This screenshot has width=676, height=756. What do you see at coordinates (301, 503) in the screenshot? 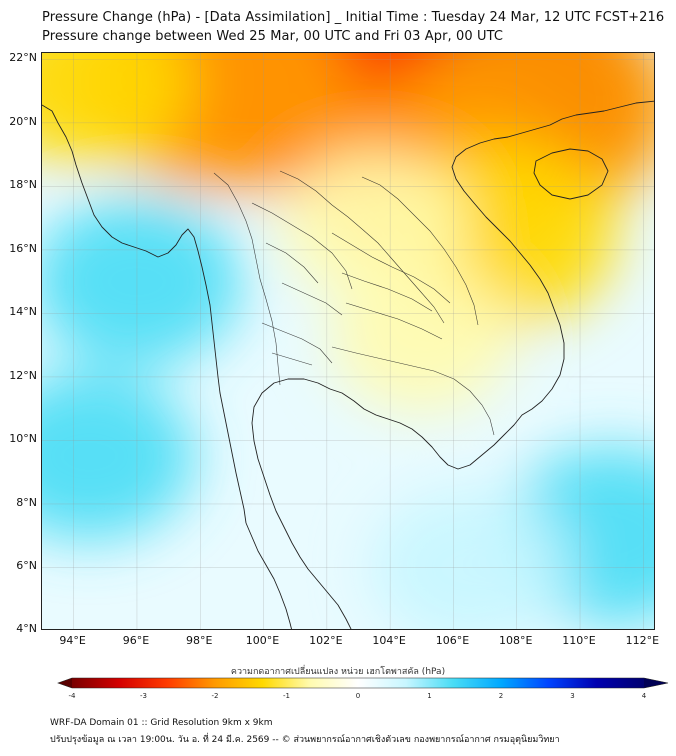
I see `coastline-peninsula-east` at bounding box center [301, 503].